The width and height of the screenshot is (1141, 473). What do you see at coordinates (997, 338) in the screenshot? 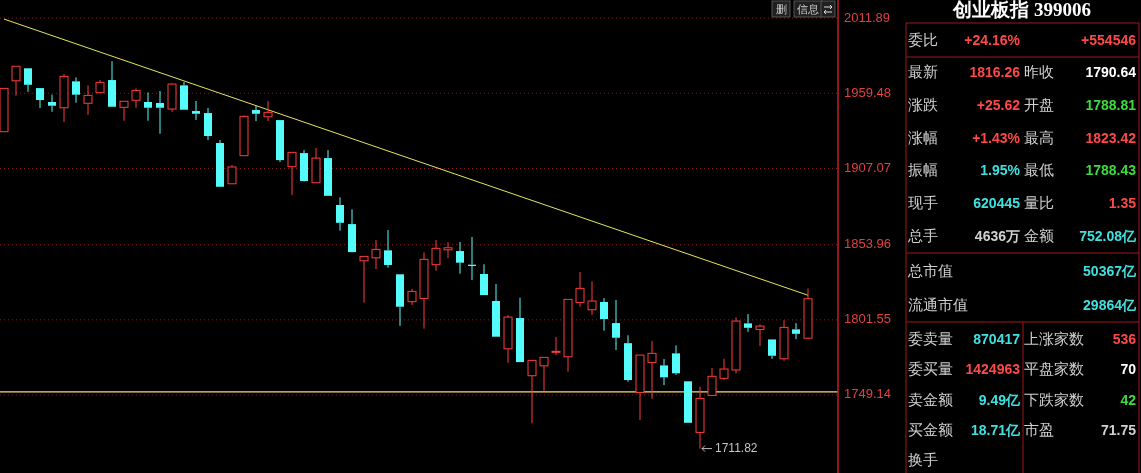
I see `text: 870417` at bounding box center [997, 338].